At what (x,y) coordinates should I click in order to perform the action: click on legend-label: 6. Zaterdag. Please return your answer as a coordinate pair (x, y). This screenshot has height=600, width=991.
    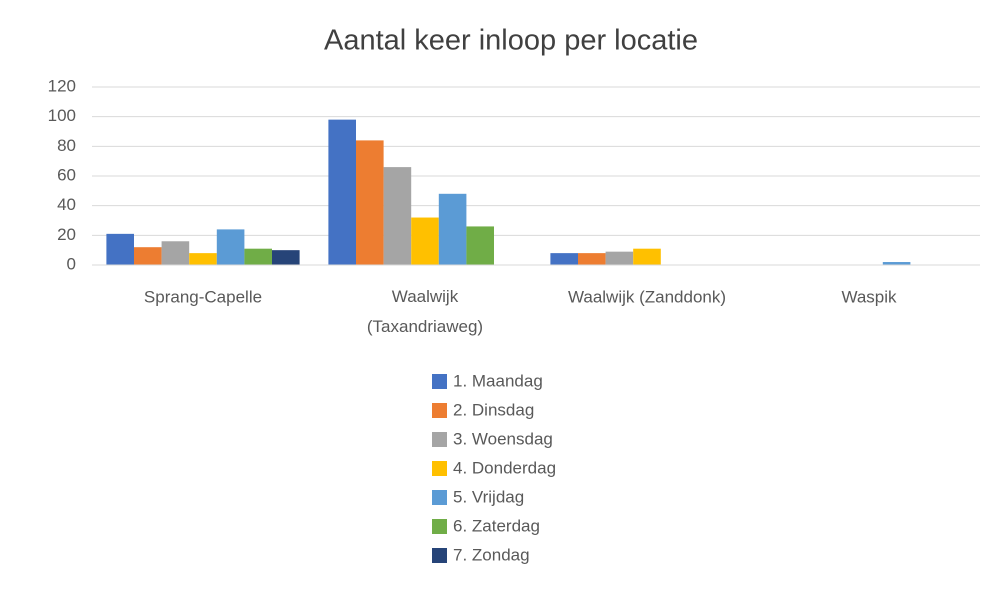
    Looking at the image, I should click on (496, 525).